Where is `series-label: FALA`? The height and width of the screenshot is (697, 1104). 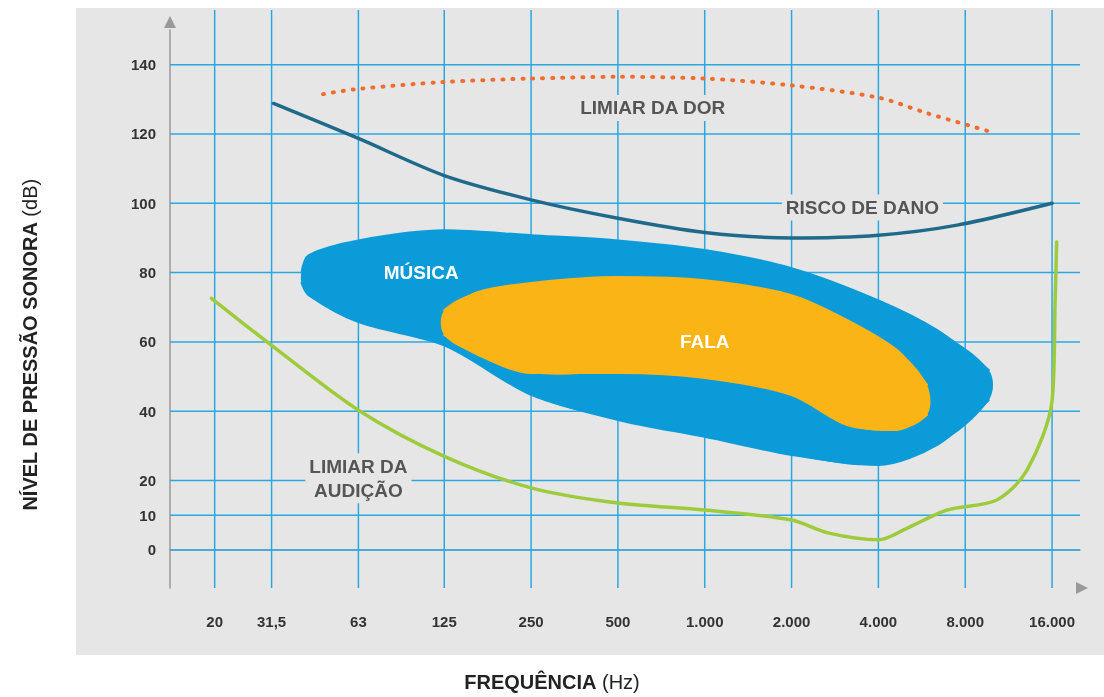
series-label: FALA is located at coordinates (704, 342).